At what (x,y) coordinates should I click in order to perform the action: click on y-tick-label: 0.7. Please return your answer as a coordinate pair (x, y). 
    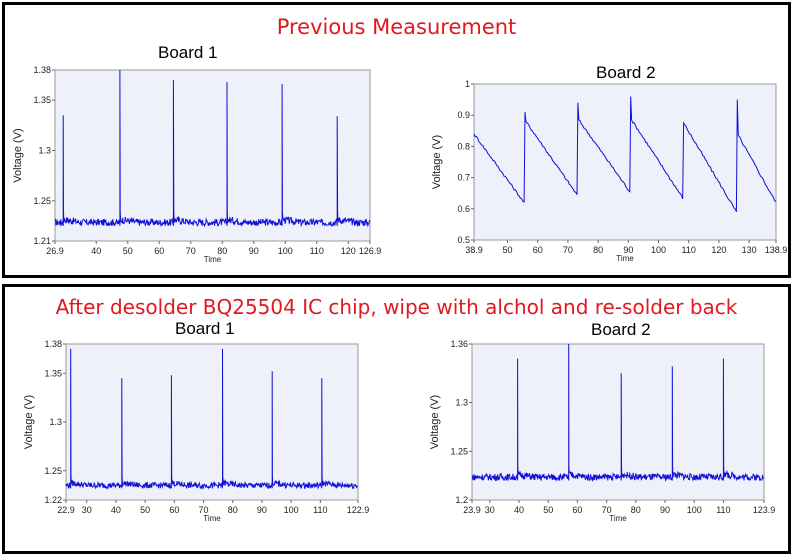
    Looking at the image, I should click on (463, 178).